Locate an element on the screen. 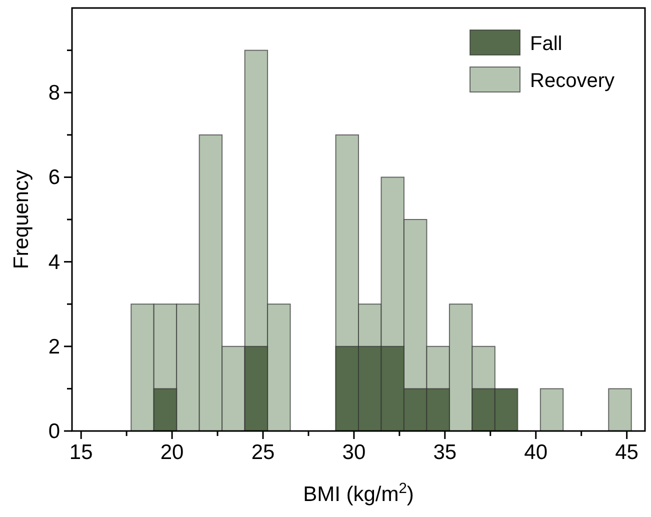 The height and width of the screenshot is (517, 651). y-tick-label: 2 is located at coordinates (54, 346).